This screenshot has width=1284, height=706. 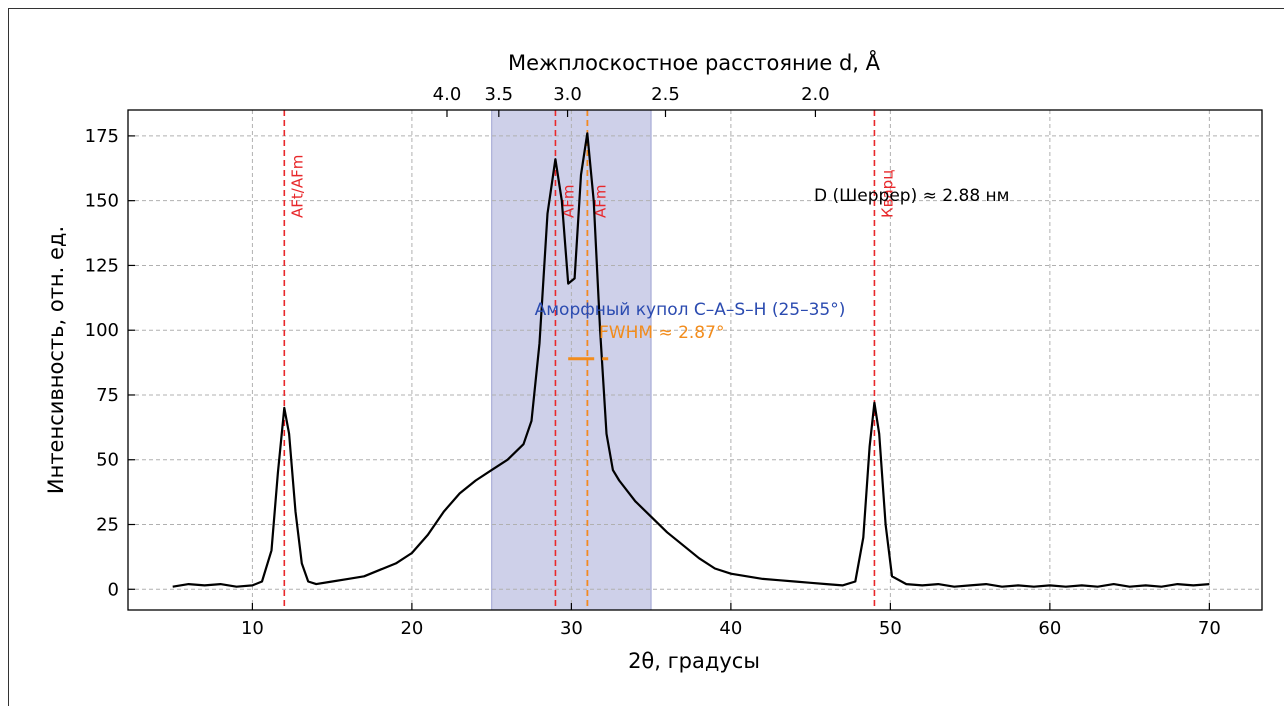 What do you see at coordinates (567, 94) in the screenshot?
I see `top-tick-label: 3.0` at bounding box center [567, 94].